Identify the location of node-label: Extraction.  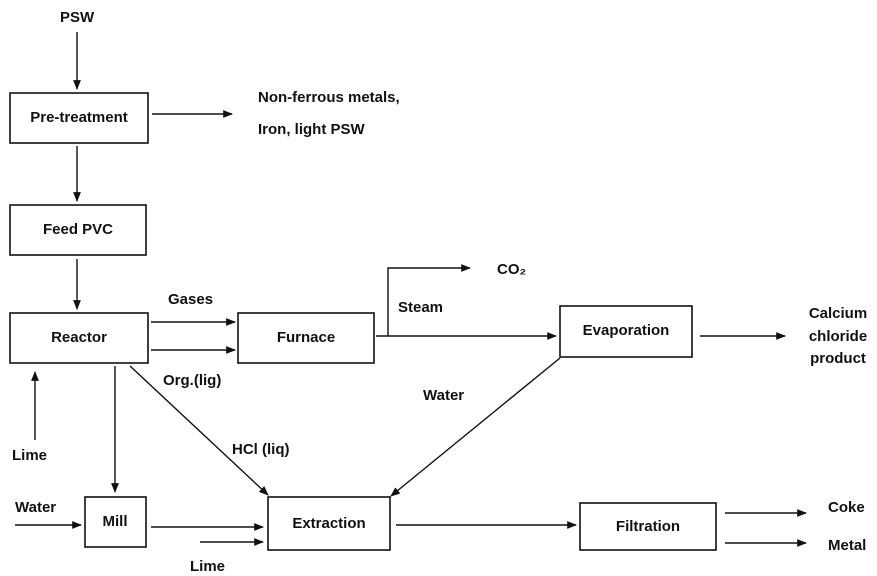
(328, 523).